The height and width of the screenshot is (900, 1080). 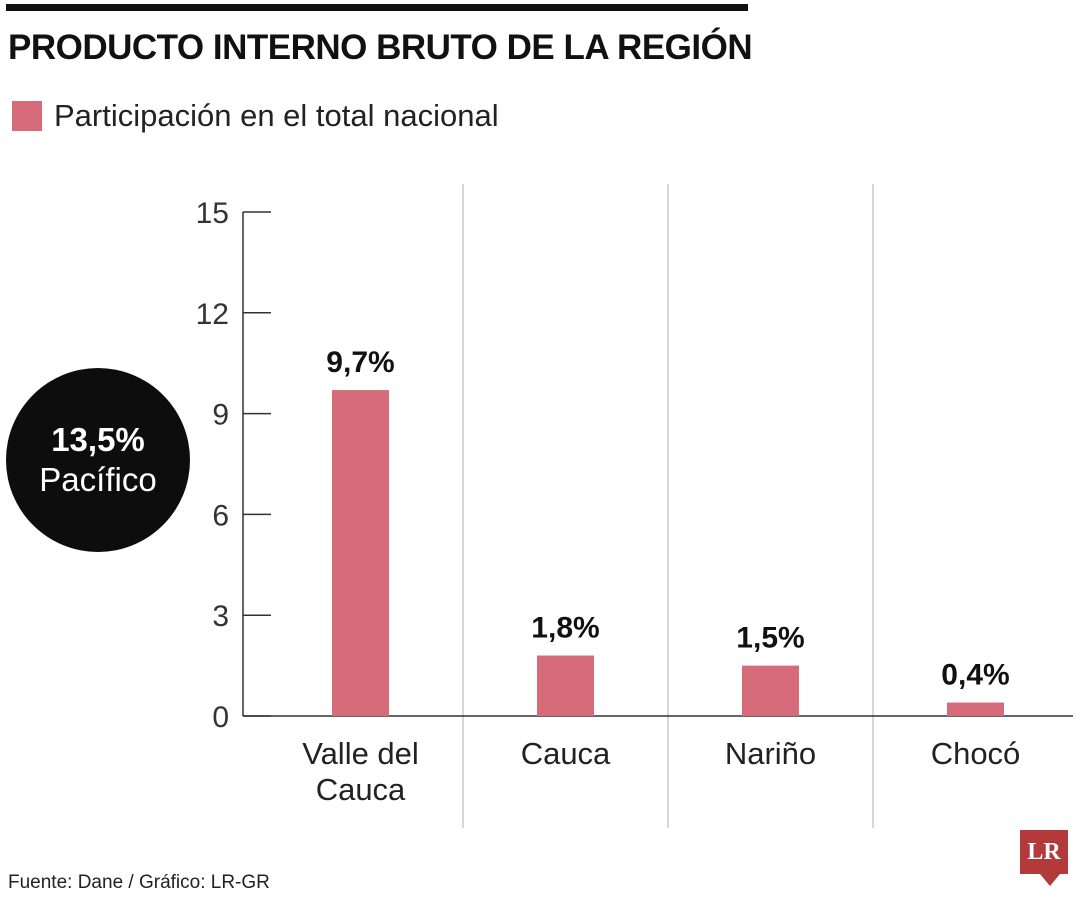 I want to click on category-label: Nariño, so click(x=770, y=753).